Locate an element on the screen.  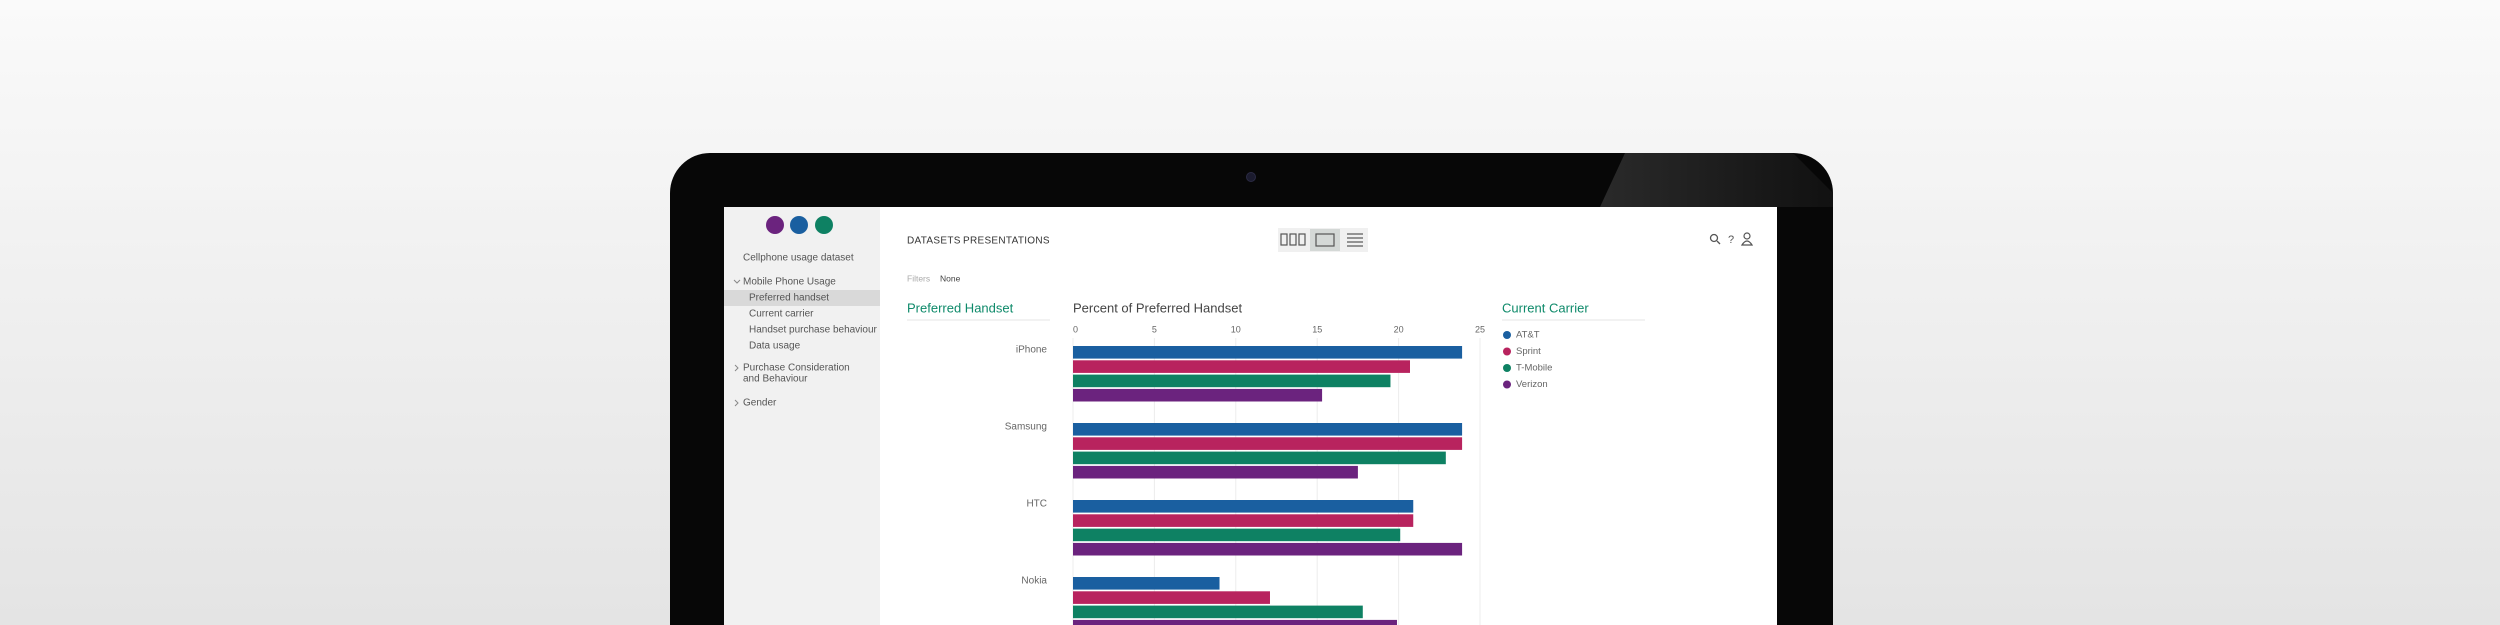
user-icon is located at coordinates (1747, 239).